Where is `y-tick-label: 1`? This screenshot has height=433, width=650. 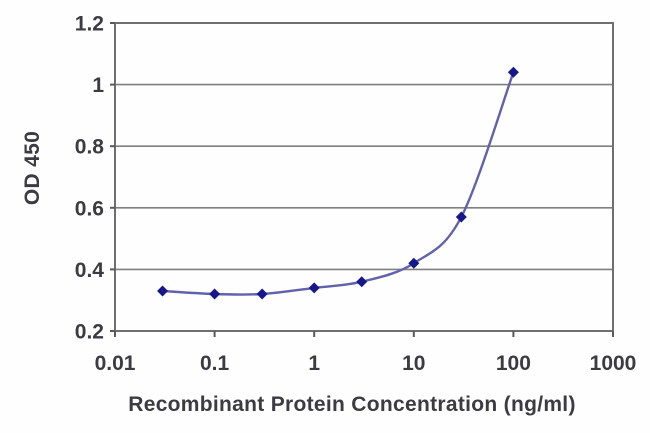 y-tick-label: 1 is located at coordinates (98, 85).